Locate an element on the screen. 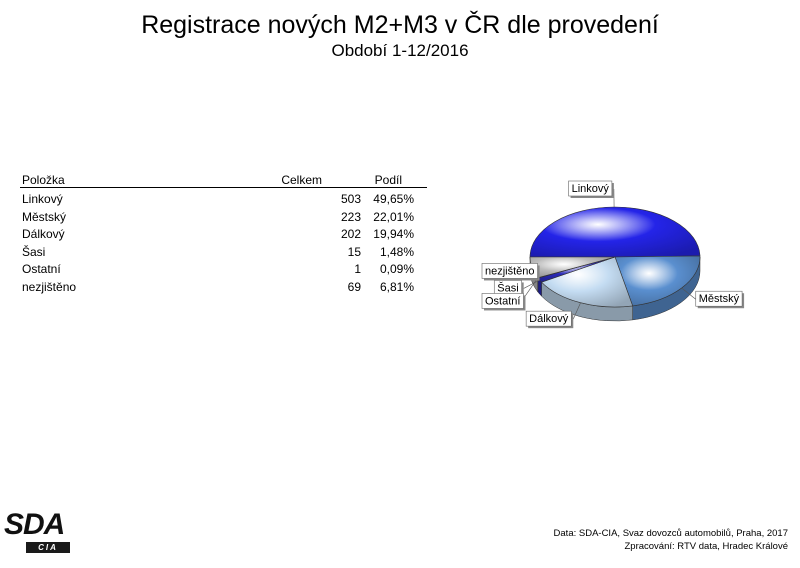 The height and width of the screenshot is (568, 800). pie-label-mestsky: Městský is located at coordinates (713, 298).